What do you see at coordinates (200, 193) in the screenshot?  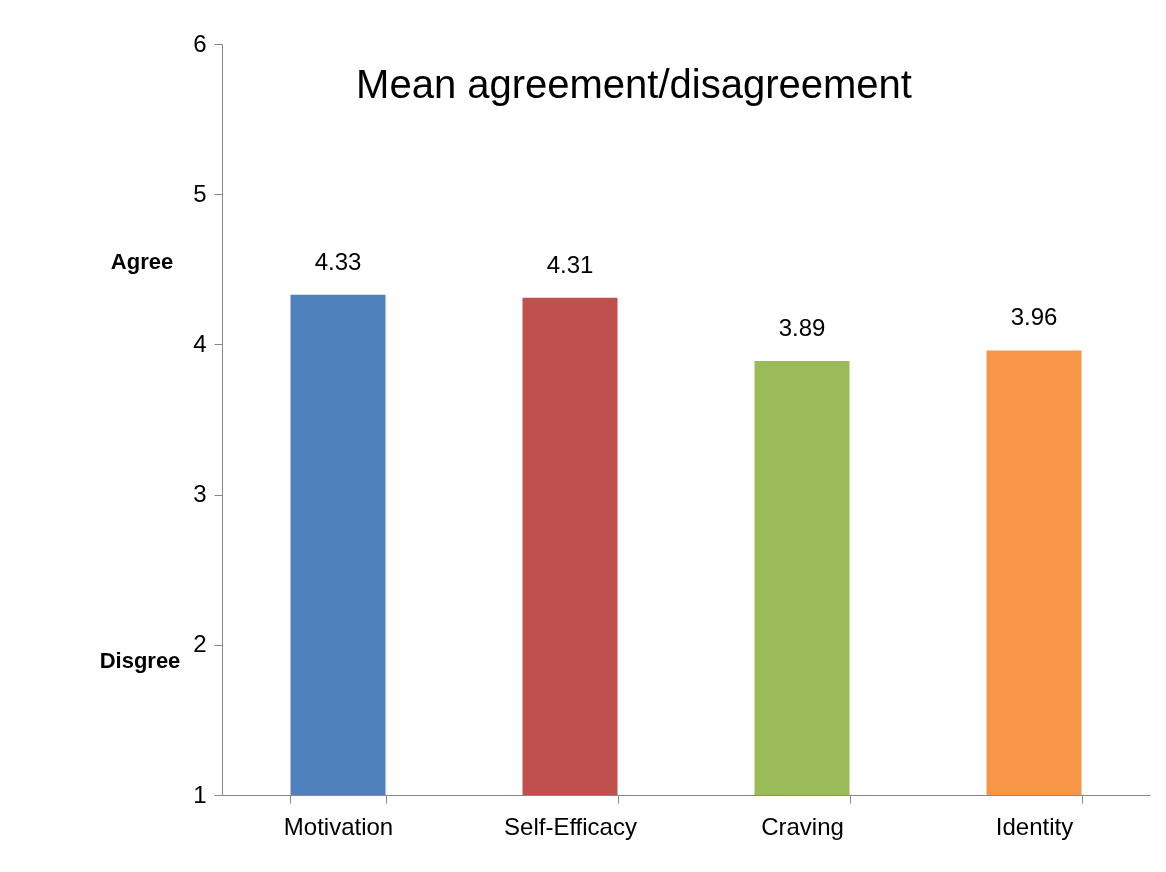 I see `y-tick-label: 5` at bounding box center [200, 193].